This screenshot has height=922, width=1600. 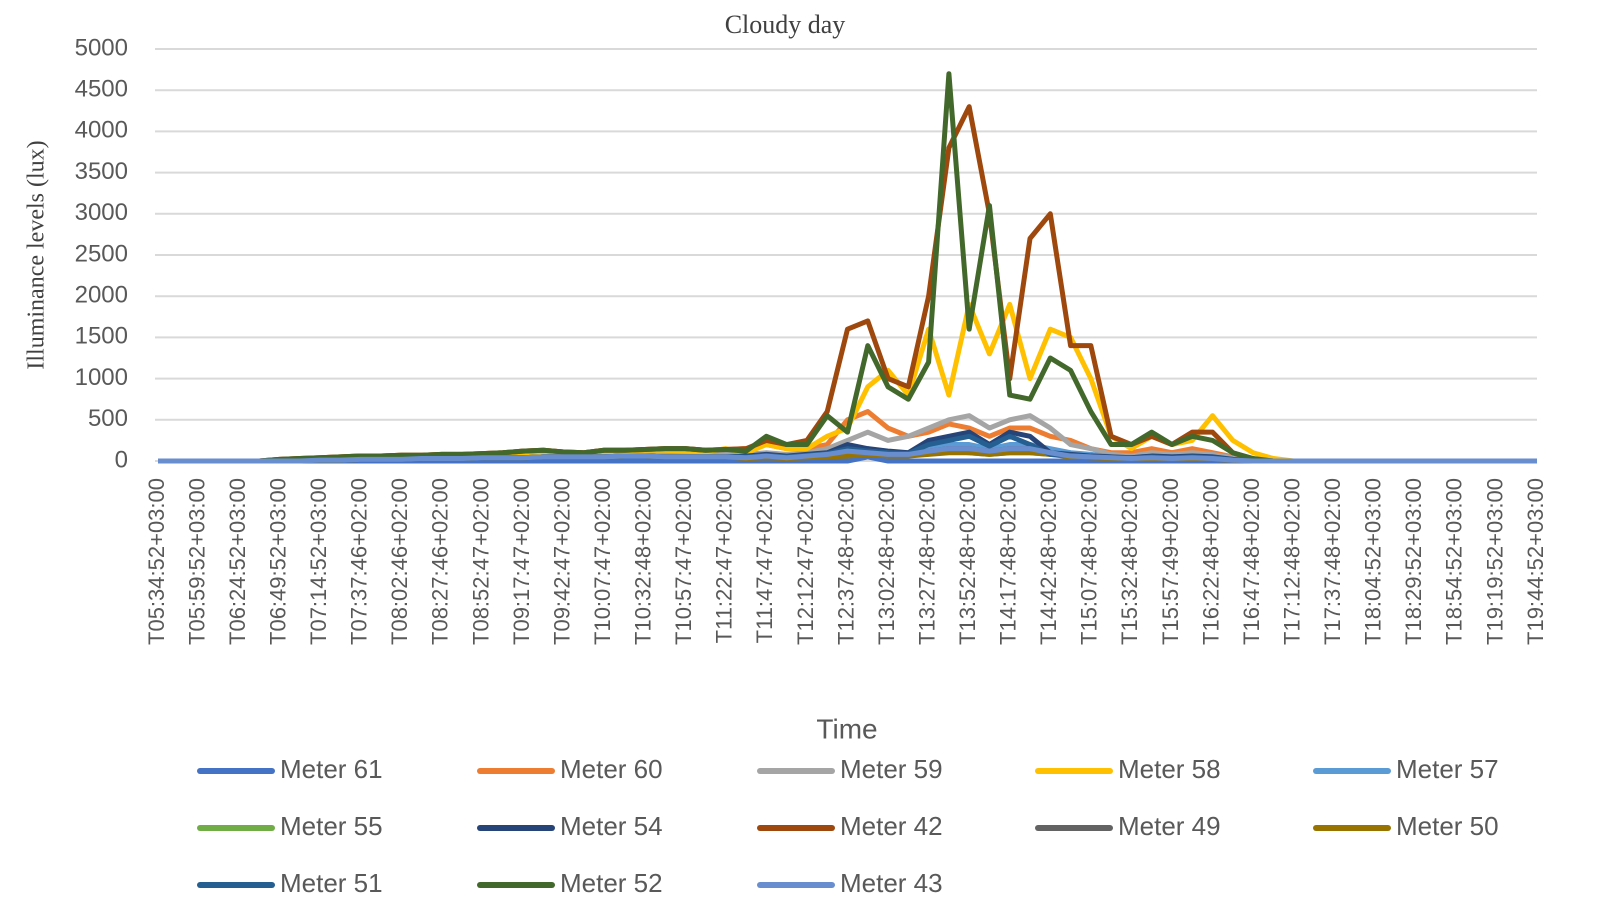 What do you see at coordinates (846, 728) in the screenshot?
I see `x-axis-label: Time` at bounding box center [846, 728].